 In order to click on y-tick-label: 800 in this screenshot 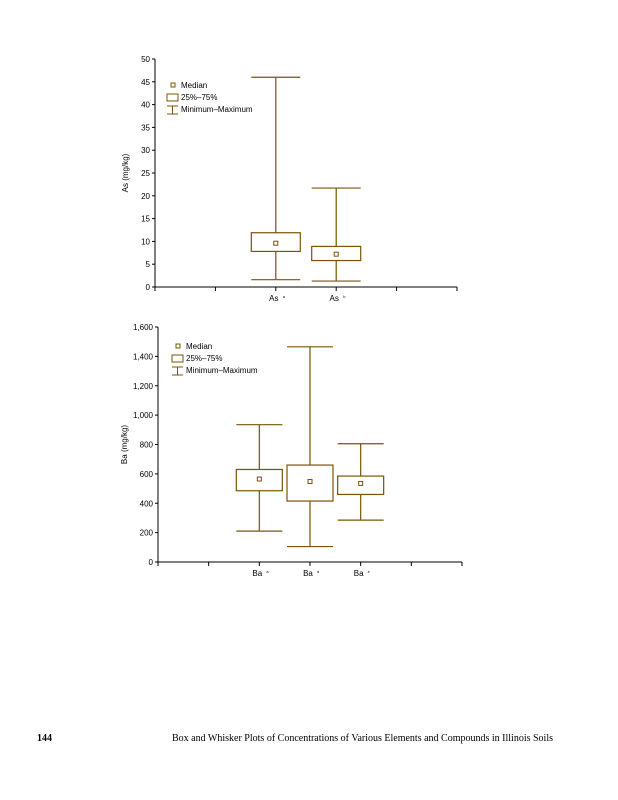, I will do `click(147, 445)`.